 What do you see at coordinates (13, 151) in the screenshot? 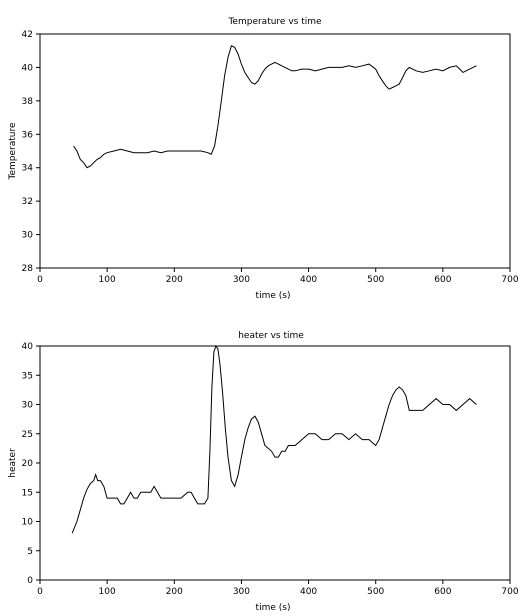
I see `y-axis-label: Temperature` at bounding box center [13, 151].